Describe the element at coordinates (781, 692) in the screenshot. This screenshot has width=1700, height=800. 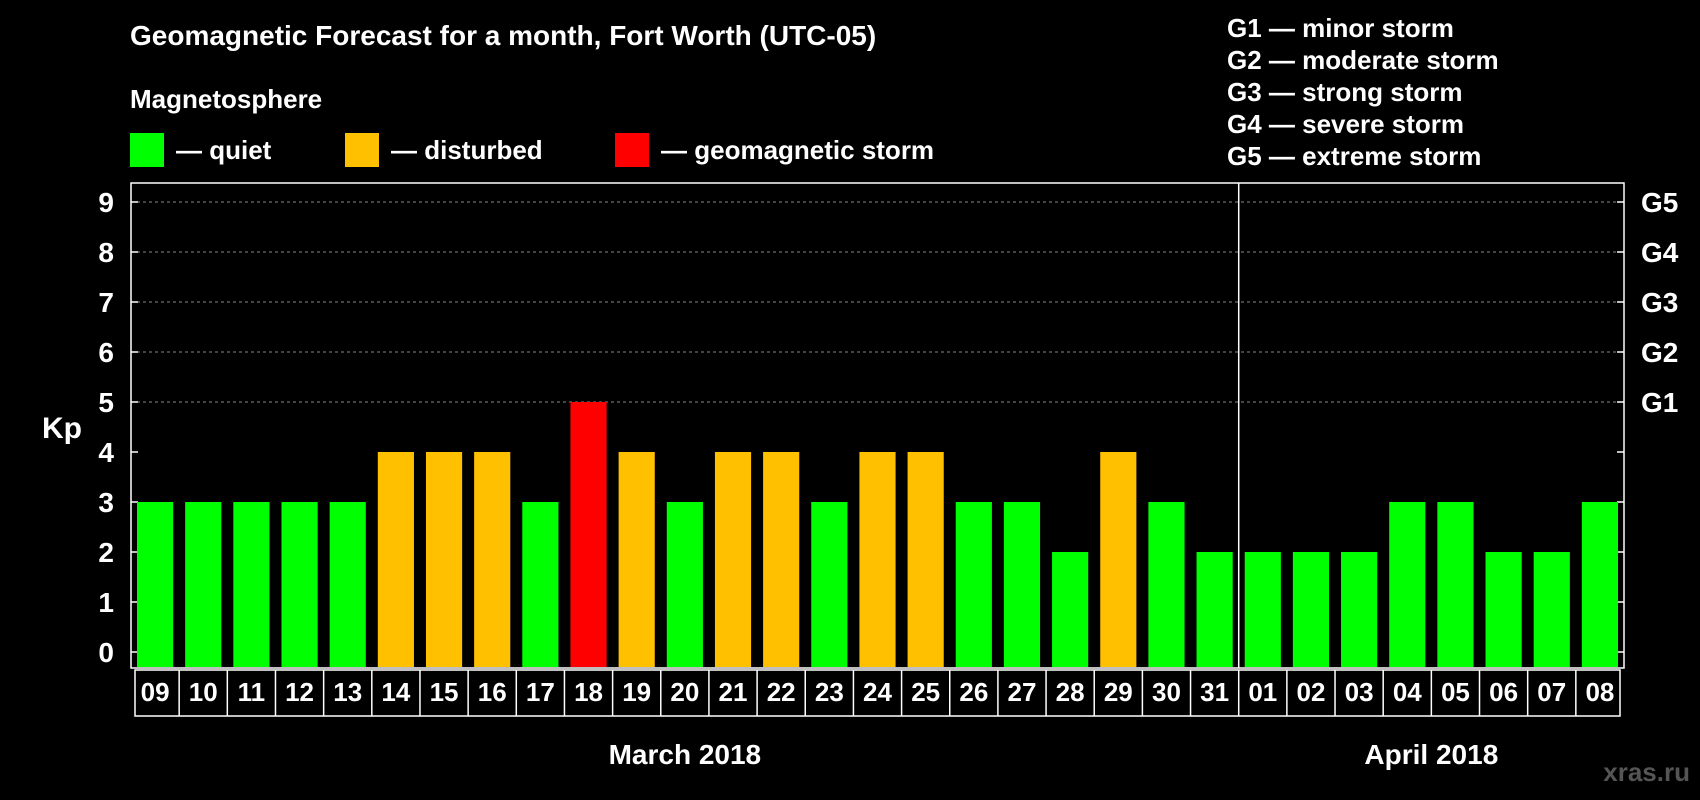
I see `x-tick-label-22-13: 22` at that location.